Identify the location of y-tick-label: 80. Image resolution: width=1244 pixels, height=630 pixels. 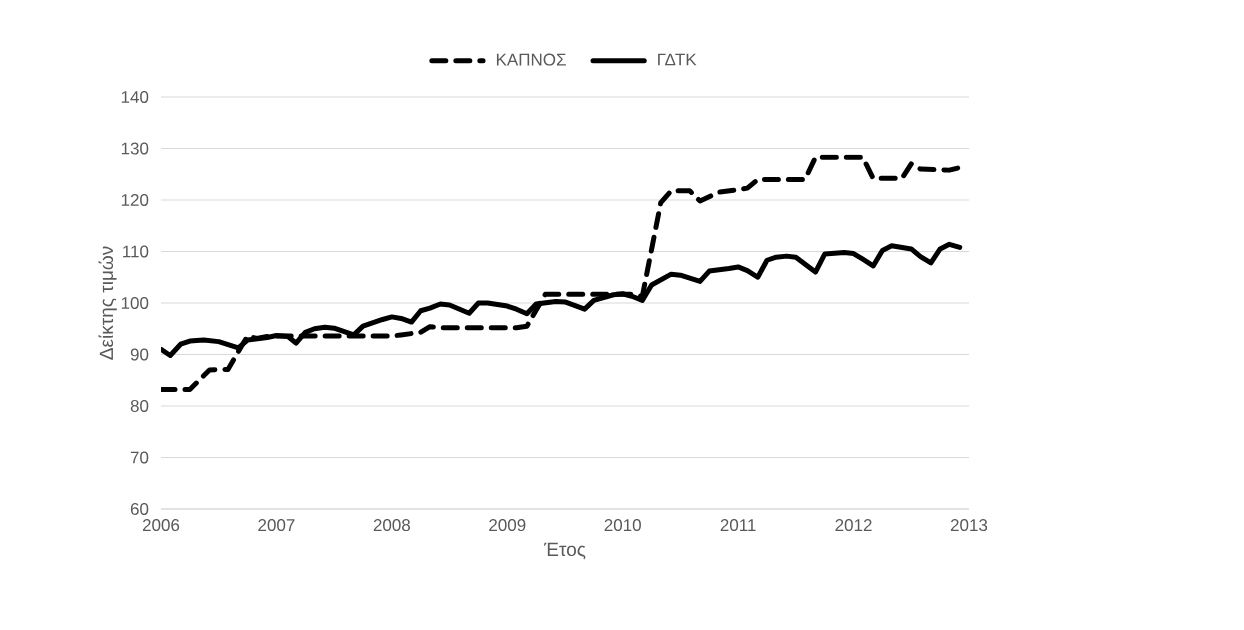
(139, 405).